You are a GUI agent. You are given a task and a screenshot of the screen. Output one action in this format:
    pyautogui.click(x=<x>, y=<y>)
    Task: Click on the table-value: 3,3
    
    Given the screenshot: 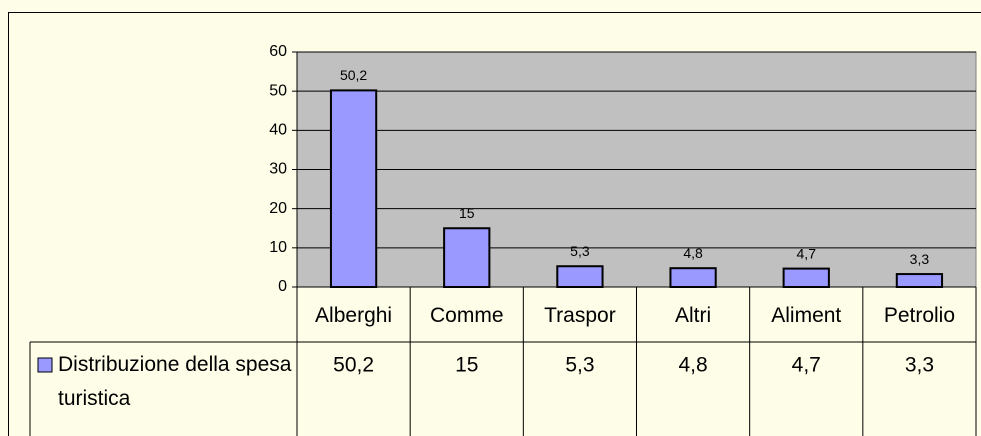 What is the action you would take?
    pyautogui.click(x=919, y=365)
    